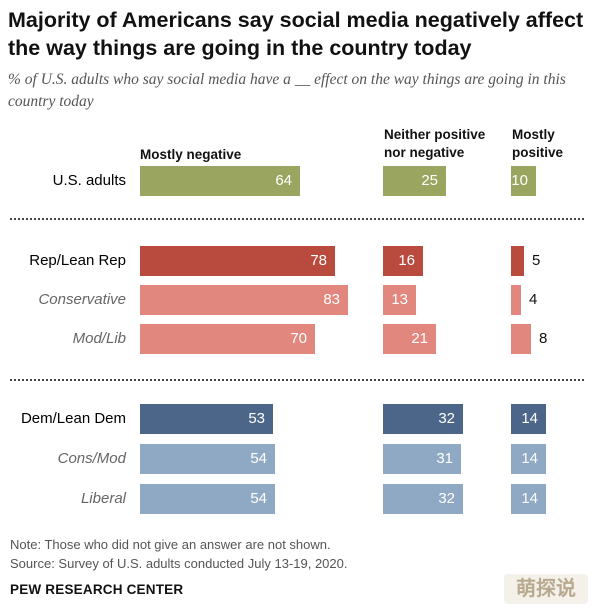 The image size is (594, 609). I want to click on data-label: 21, so click(419, 338).